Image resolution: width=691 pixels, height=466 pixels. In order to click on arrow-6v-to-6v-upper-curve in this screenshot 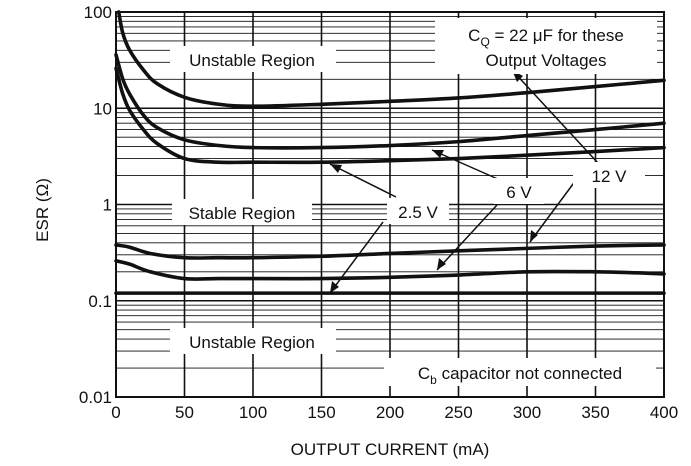, I will do `click(466, 165)`.